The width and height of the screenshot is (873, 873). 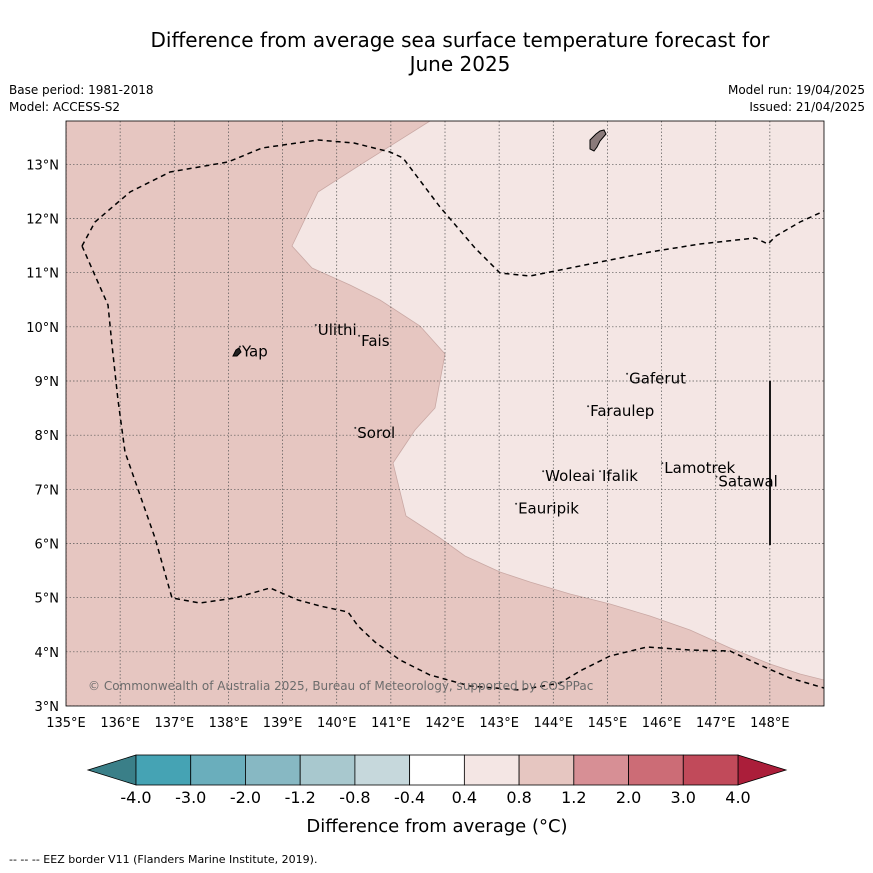 I want to click on lat-tick-labels: 3°N 4°N 5°N 6°N 7°N 8°N 9°N 10°N 11°N 12°N 13°N, so click(x=42, y=436).